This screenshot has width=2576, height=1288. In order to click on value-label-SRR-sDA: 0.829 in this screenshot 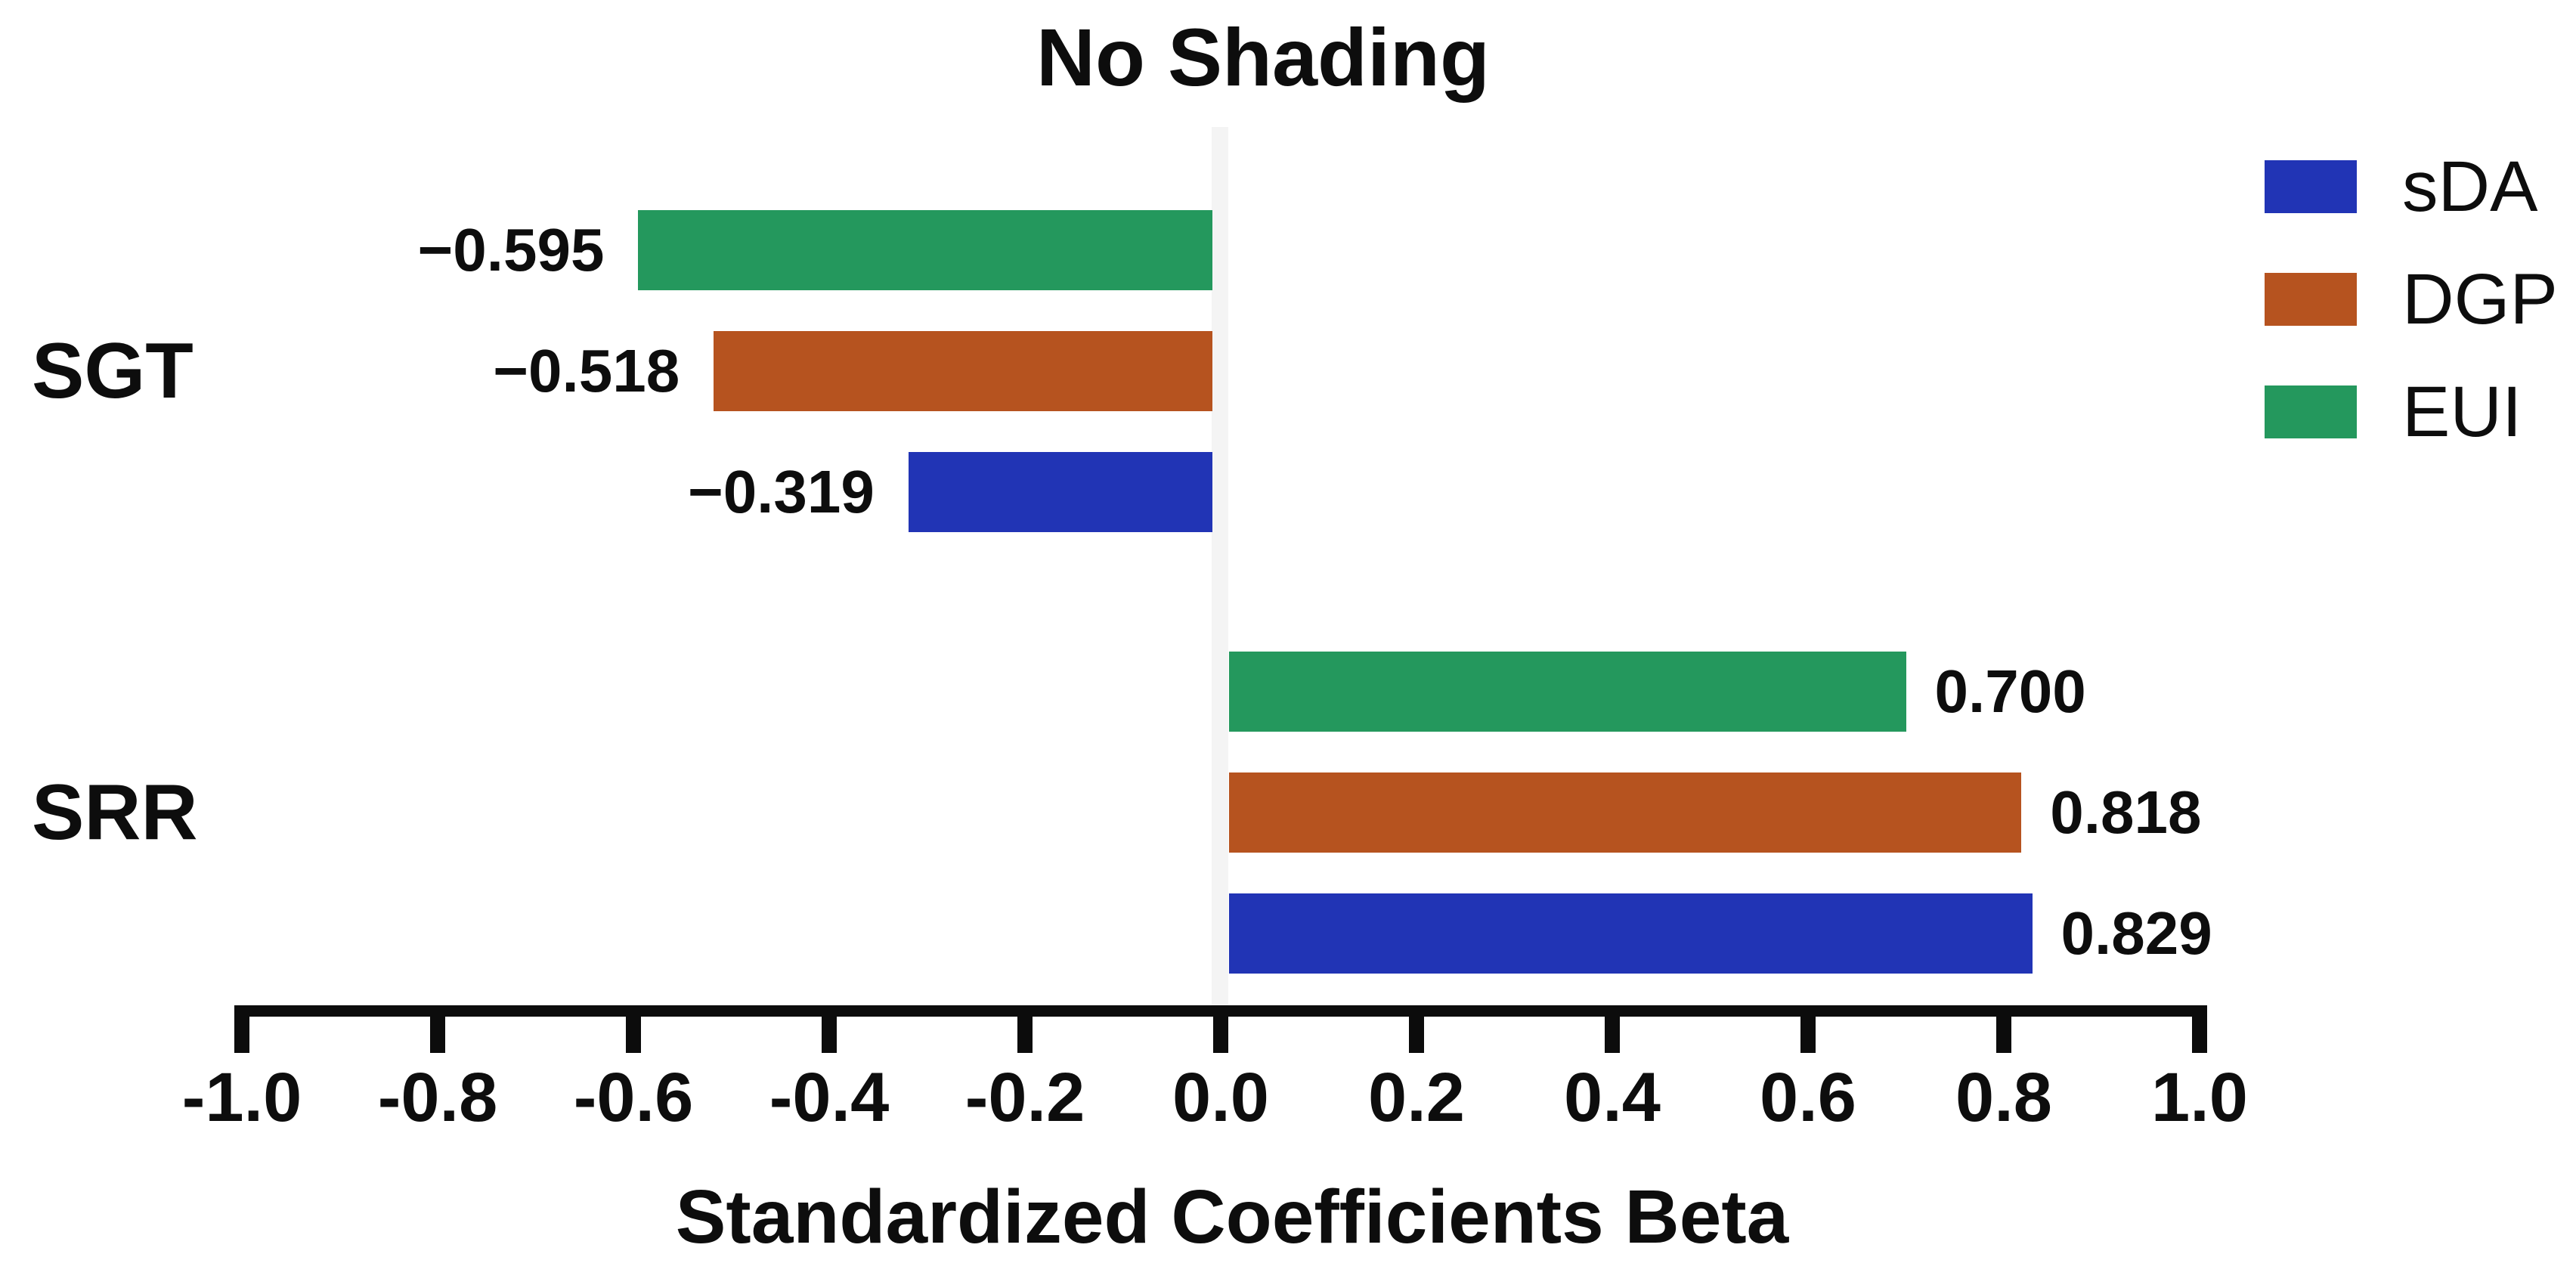, I will do `click(2136, 933)`.